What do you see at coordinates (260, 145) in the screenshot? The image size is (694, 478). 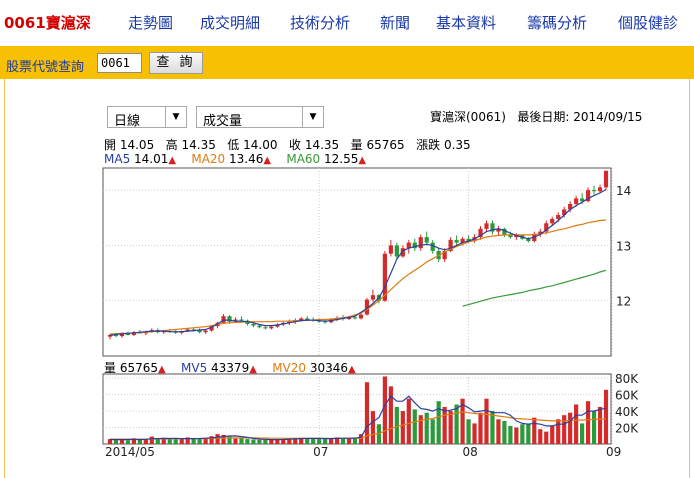 I see `low-value: 14.00` at bounding box center [260, 145].